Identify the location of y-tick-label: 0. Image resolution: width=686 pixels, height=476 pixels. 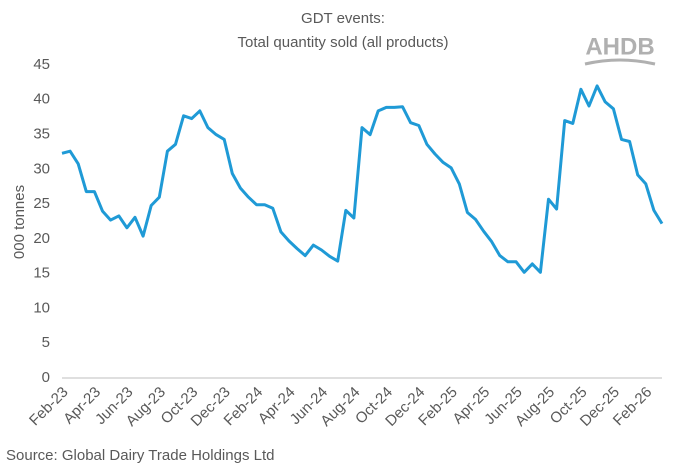
(46, 377).